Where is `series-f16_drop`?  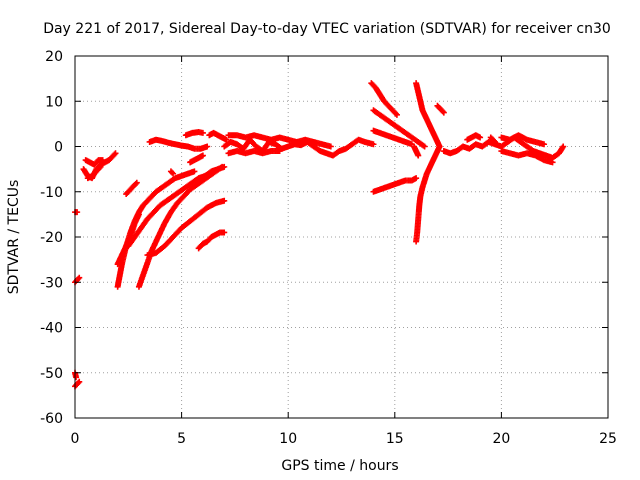 series-f16_drop is located at coordinates (416, 151).